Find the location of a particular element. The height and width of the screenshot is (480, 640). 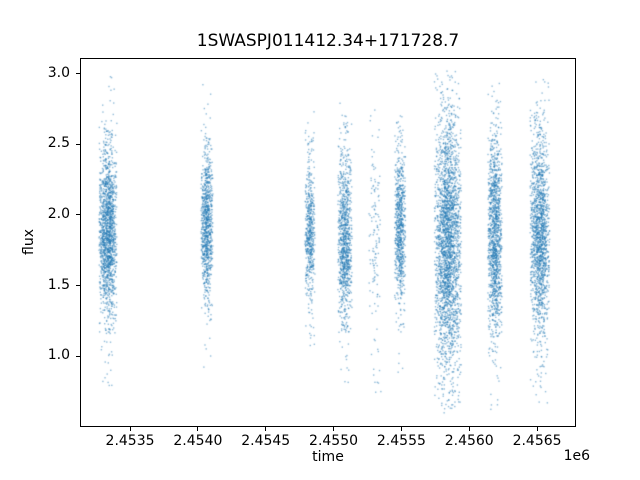

y-tick-label: 2.0 is located at coordinates (58, 213).